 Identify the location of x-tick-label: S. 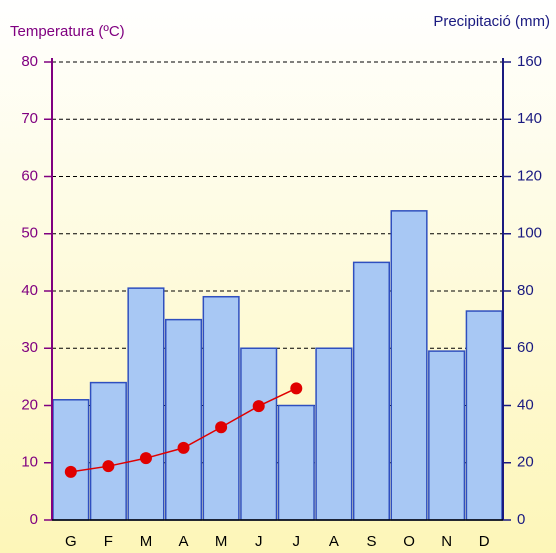
(371, 541).